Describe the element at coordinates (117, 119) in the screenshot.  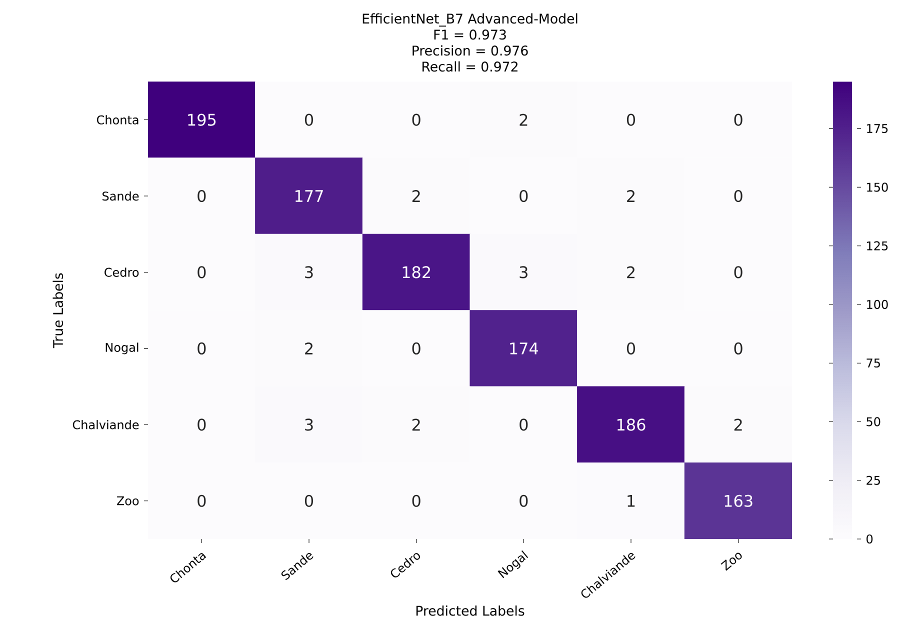
I see `y-tick-label: Chonta` at that location.